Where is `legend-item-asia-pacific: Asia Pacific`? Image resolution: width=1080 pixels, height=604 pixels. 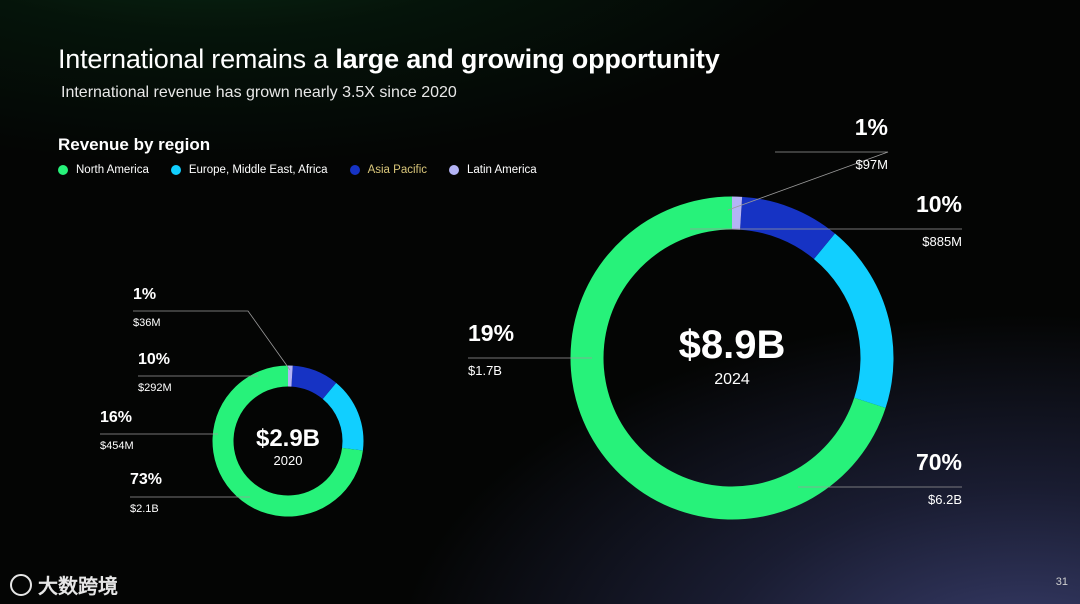 legend-item-asia-pacific: Asia Pacific is located at coordinates (388, 170).